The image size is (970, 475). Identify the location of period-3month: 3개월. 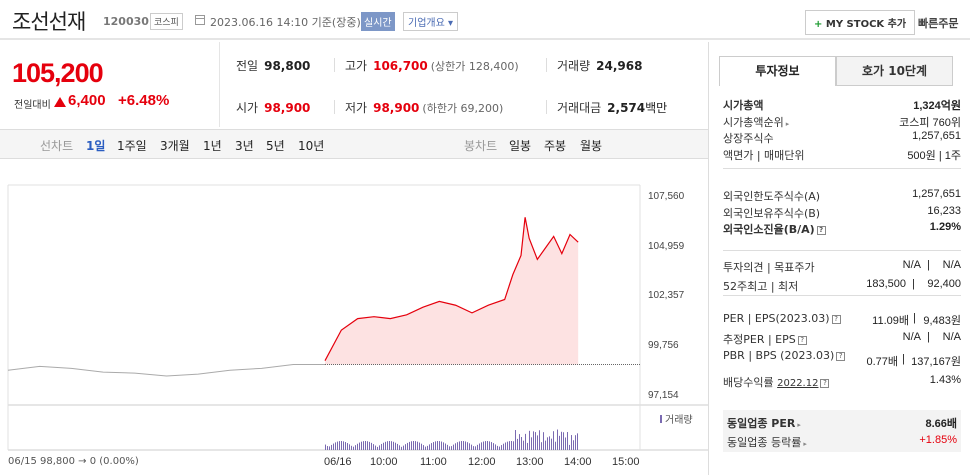
(175, 146).